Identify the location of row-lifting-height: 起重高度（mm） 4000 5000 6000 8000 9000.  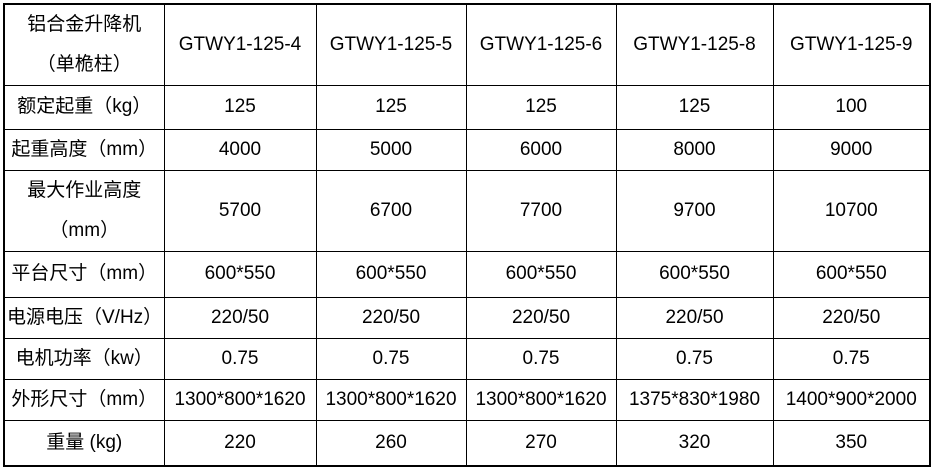
(467, 149).